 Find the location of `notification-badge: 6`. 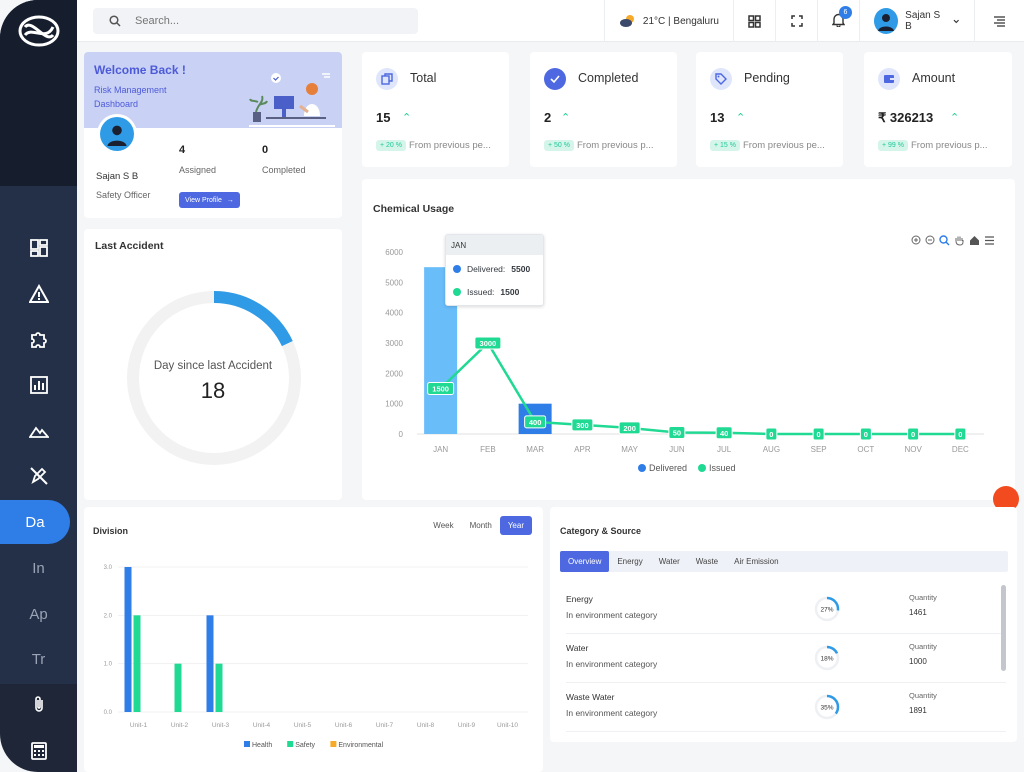

notification-badge: 6 is located at coordinates (845, 12).